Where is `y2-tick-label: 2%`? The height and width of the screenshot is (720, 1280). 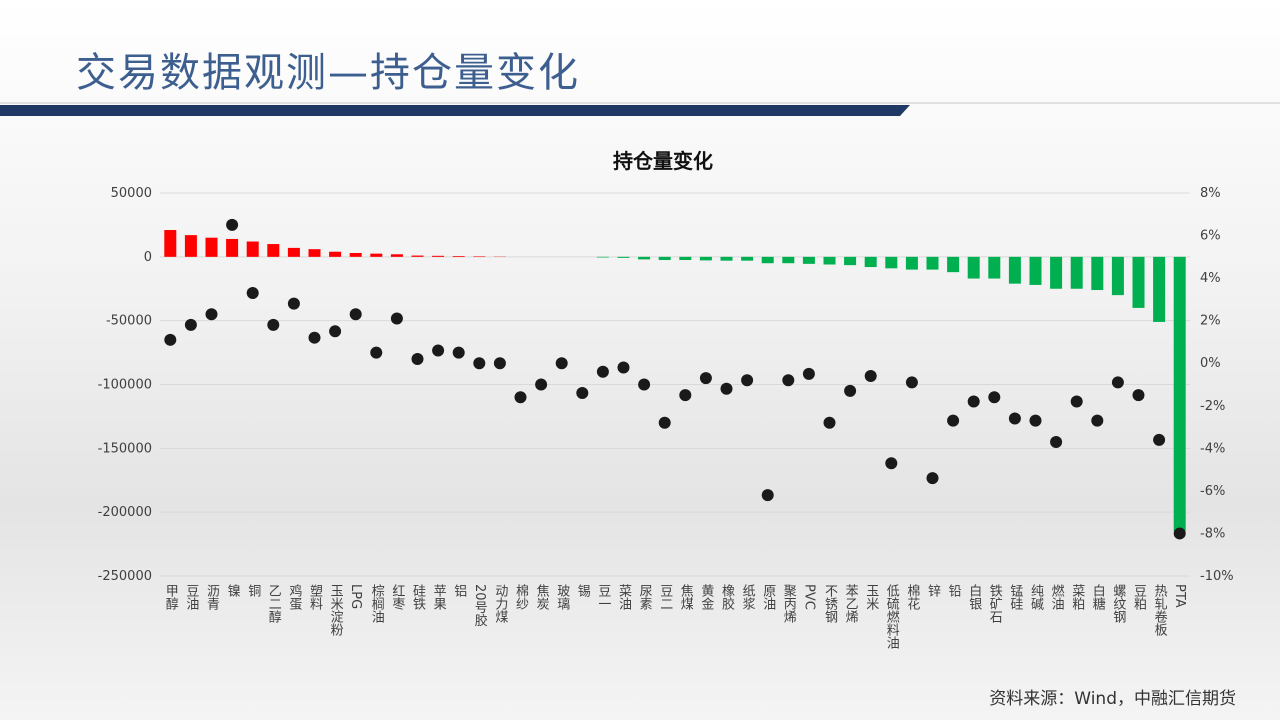
y2-tick-label: 2% is located at coordinates (1210, 321).